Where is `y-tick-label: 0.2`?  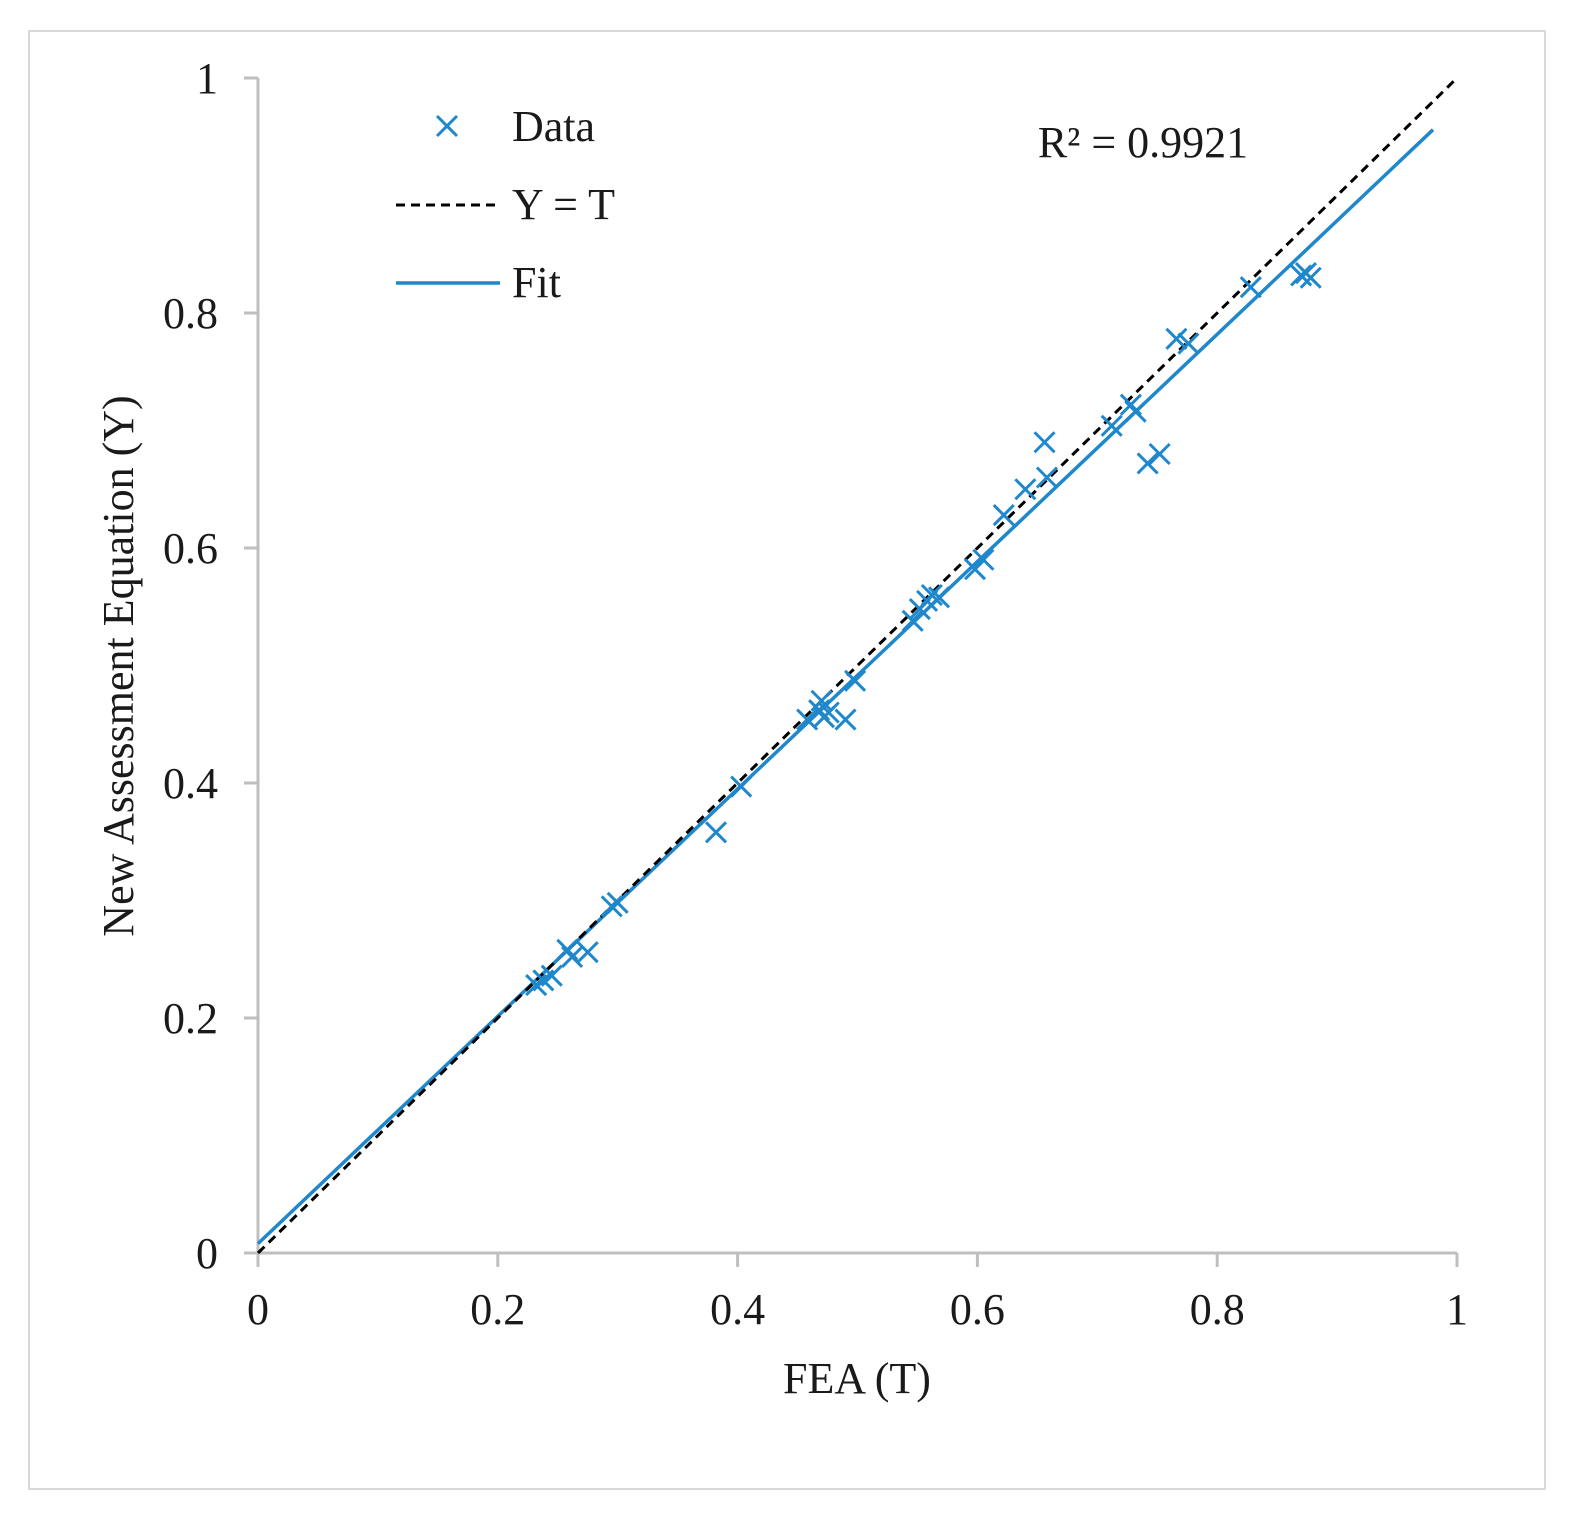 y-tick-label: 0.2 is located at coordinates (190, 1018).